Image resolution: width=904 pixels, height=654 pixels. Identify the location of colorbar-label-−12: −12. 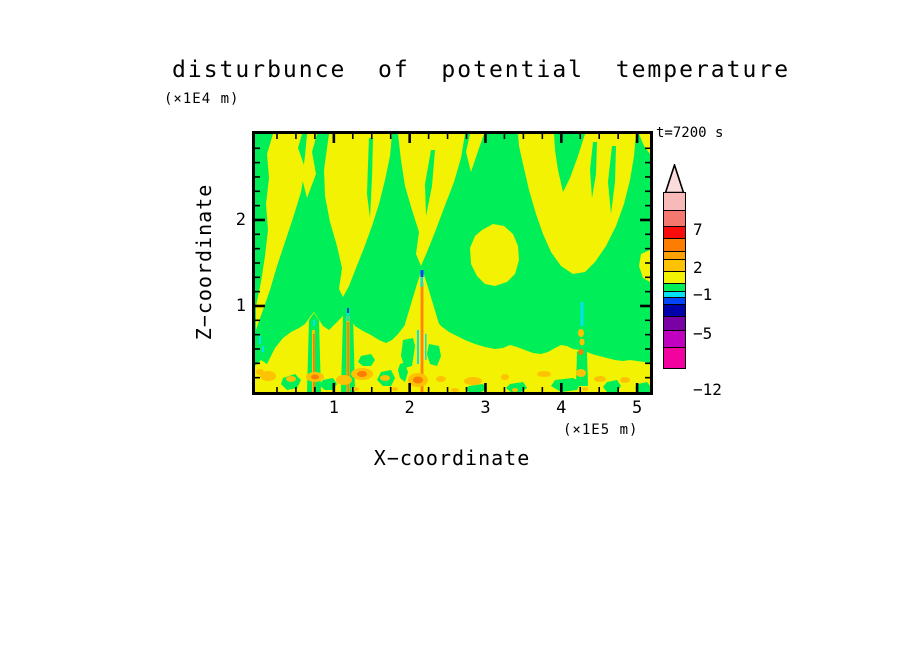
(707, 389).